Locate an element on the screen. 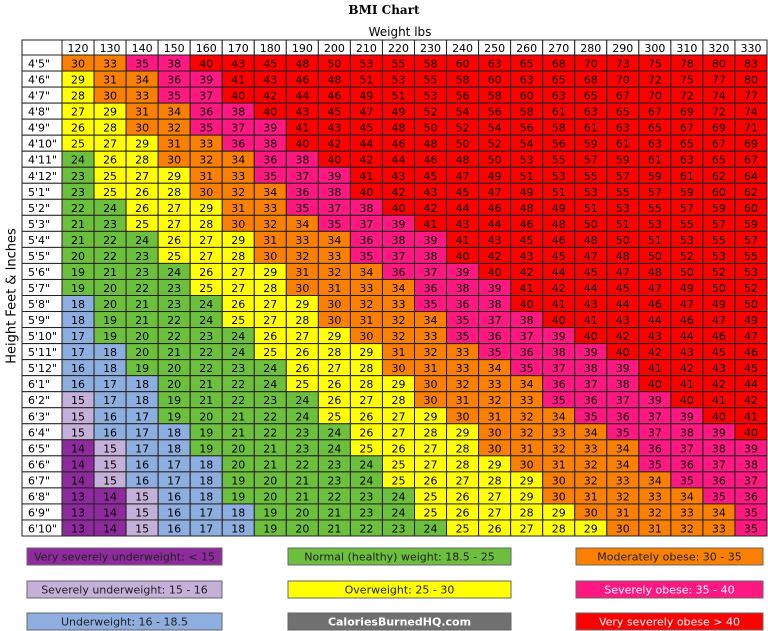 The width and height of the screenshot is (768, 631). bmi-value: 26 is located at coordinates (78, 128).